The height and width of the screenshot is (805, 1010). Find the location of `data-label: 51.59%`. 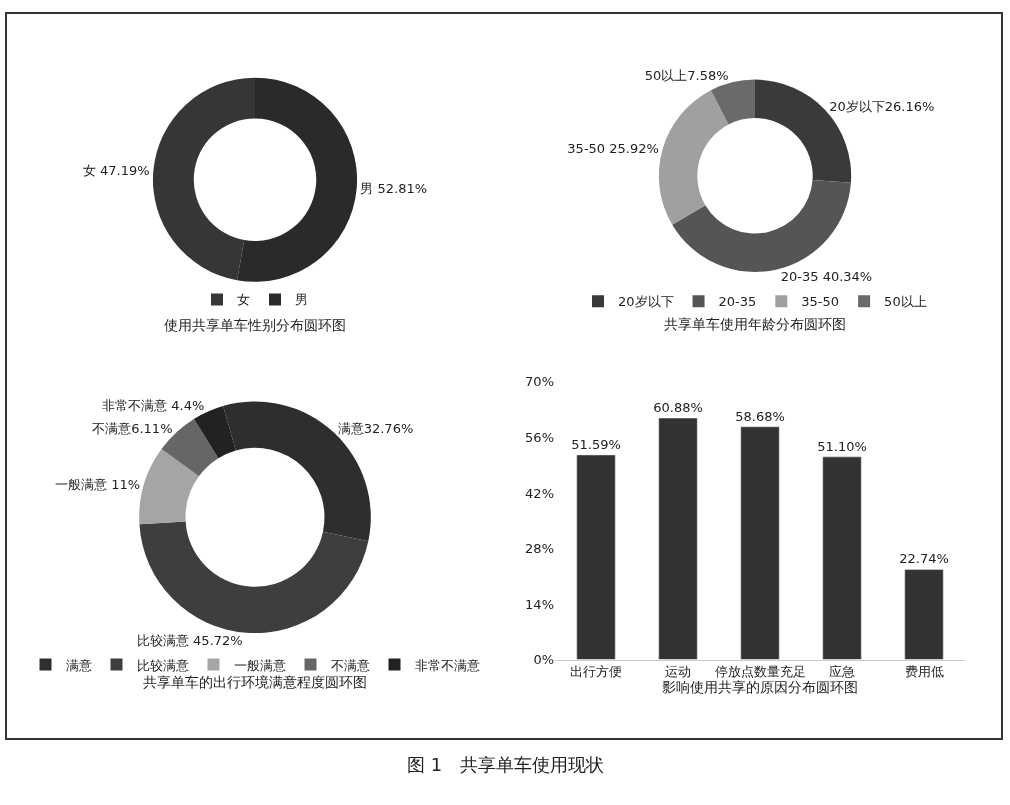

data-label: 51.59% is located at coordinates (596, 444).